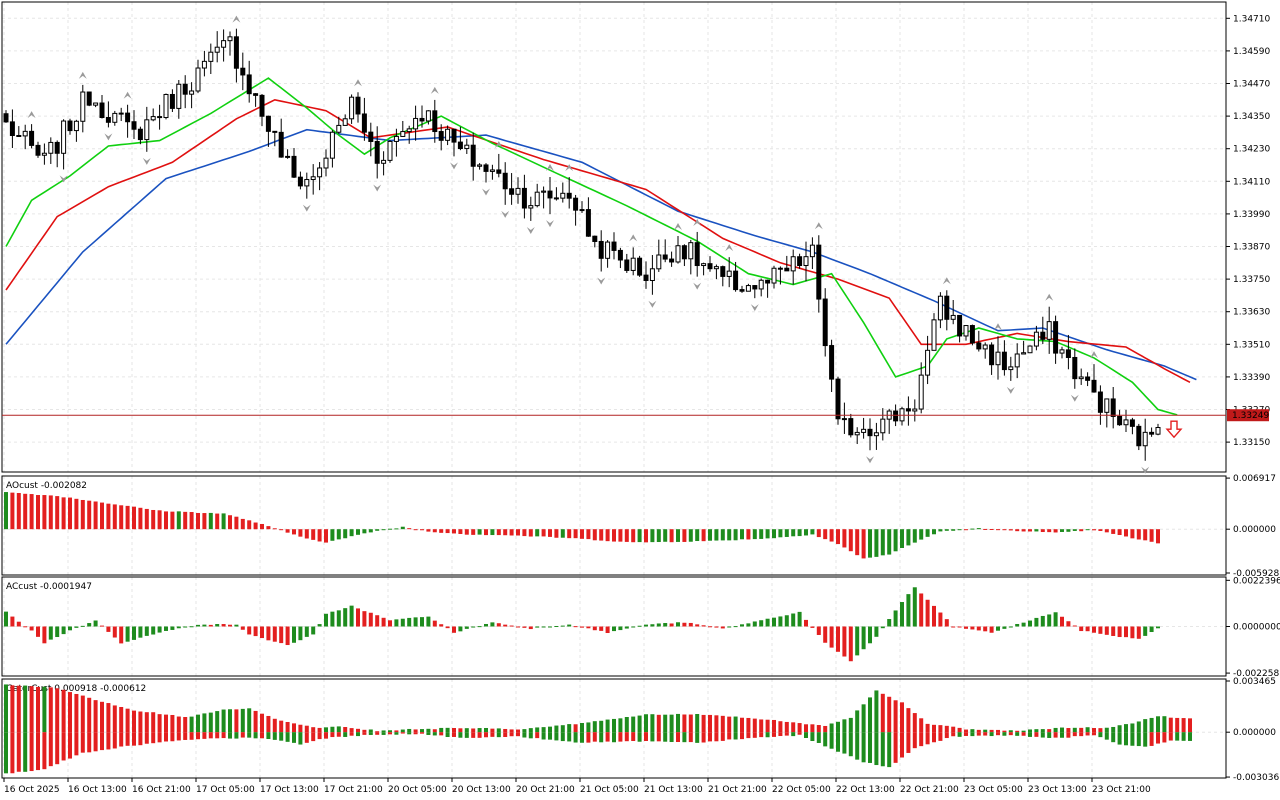 The image size is (1280, 800). What do you see at coordinates (1251, 19) in the screenshot?
I see `price-tick-label: 1.34710` at bounding box center [1251, 19].